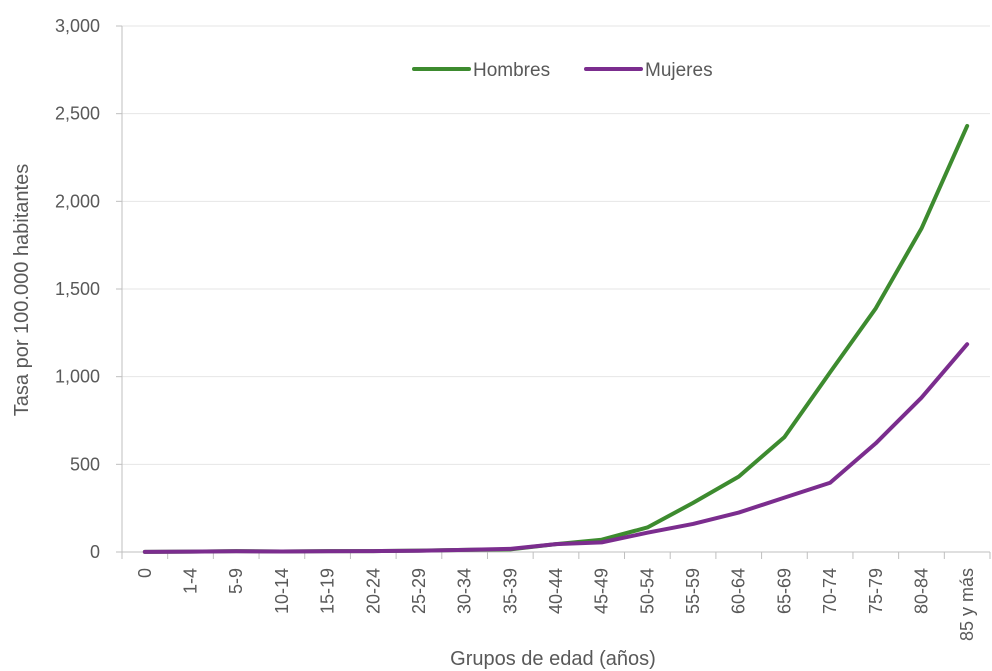 Image resolution: width=992 pixels, height=671 pixels. Describe the element at coordinates (419, 591) in the screenshot. I see `x-tick-label: 25-29` at that location.